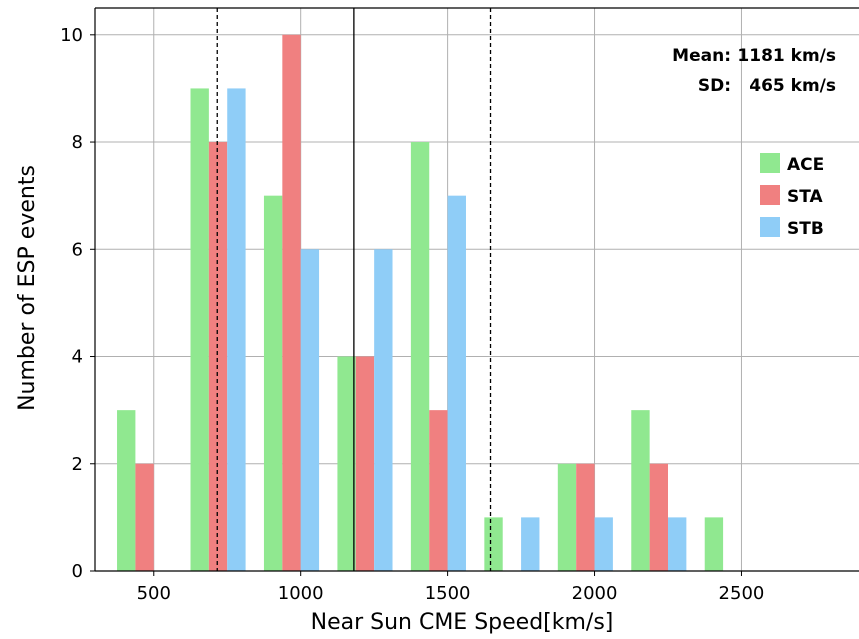 The width and height of the screenshot is (859, 639). I want to click on stats-annotation: Mean: 1181 km/s SD: 465 km/s, so click(754, 71).